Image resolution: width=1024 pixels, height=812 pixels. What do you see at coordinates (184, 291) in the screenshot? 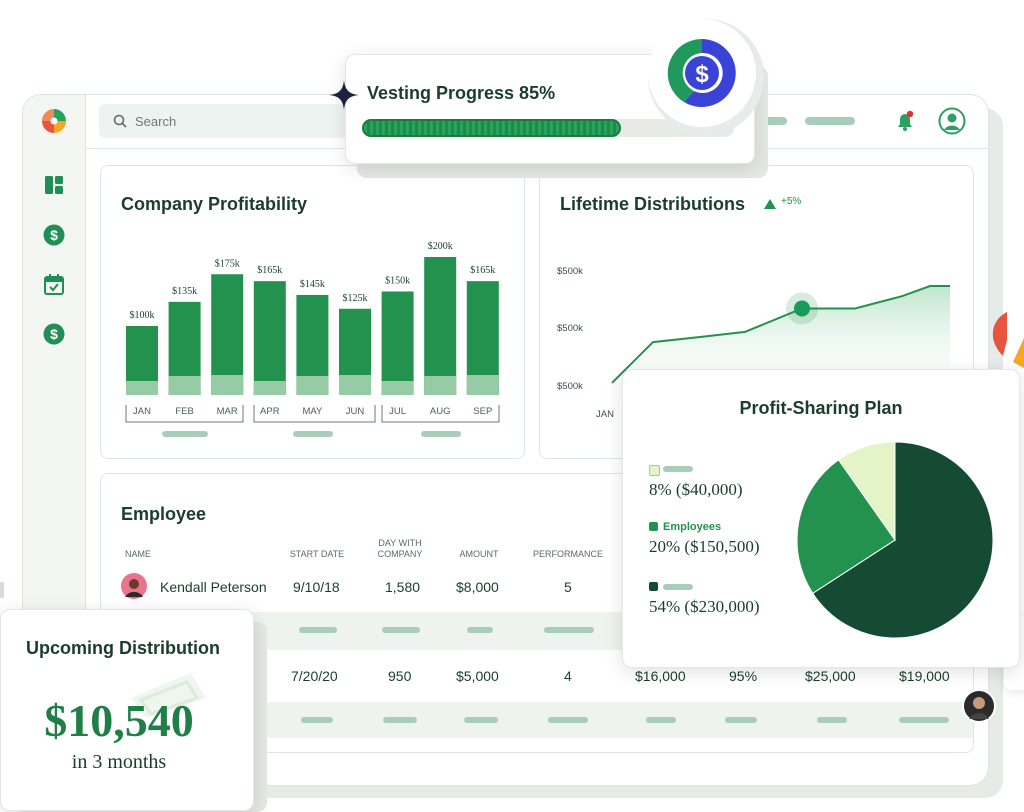
I see `bar-value-label: $135k` at bounding box center [184, 291].